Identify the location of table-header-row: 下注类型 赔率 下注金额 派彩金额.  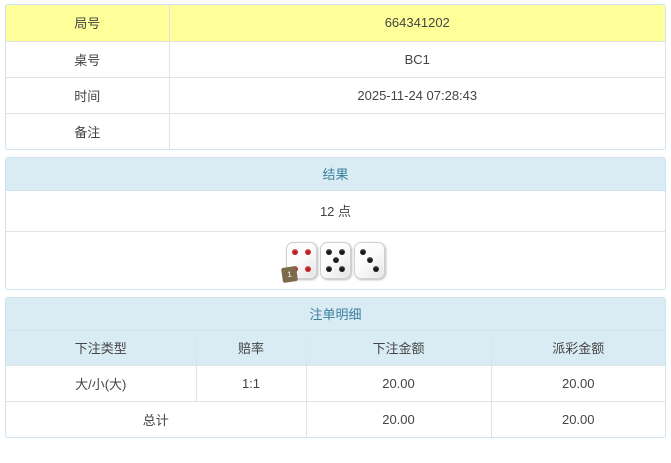
(335, 348).